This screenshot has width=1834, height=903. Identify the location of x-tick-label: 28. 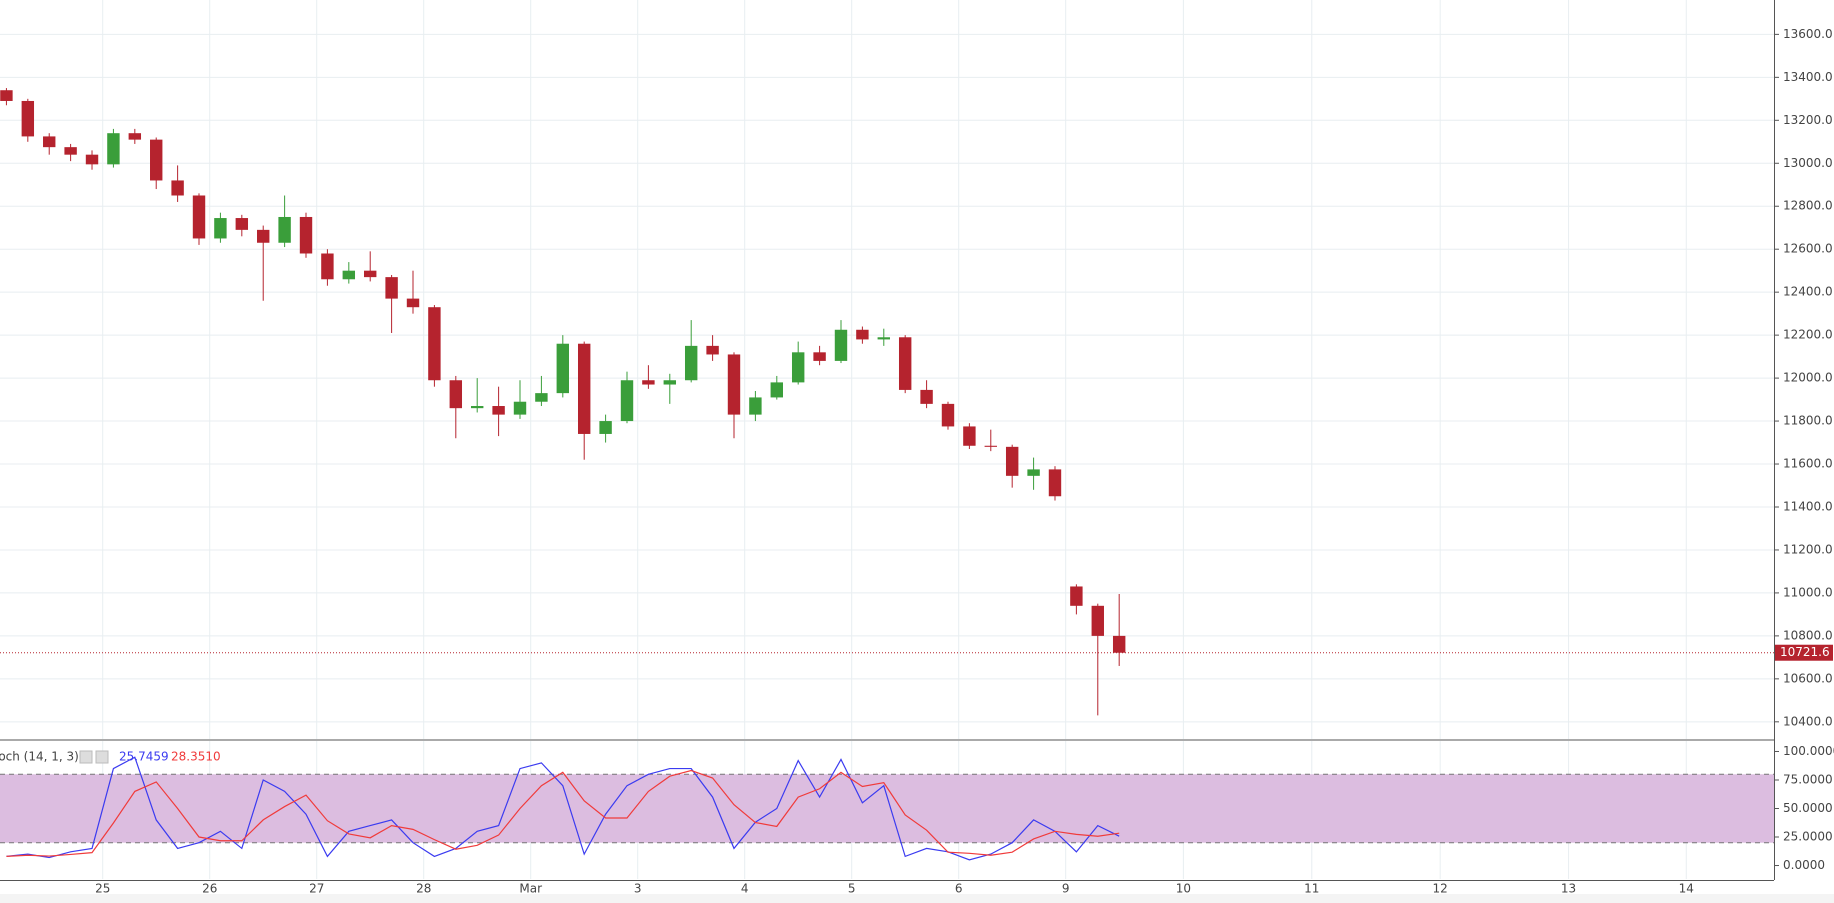
(423, 889).